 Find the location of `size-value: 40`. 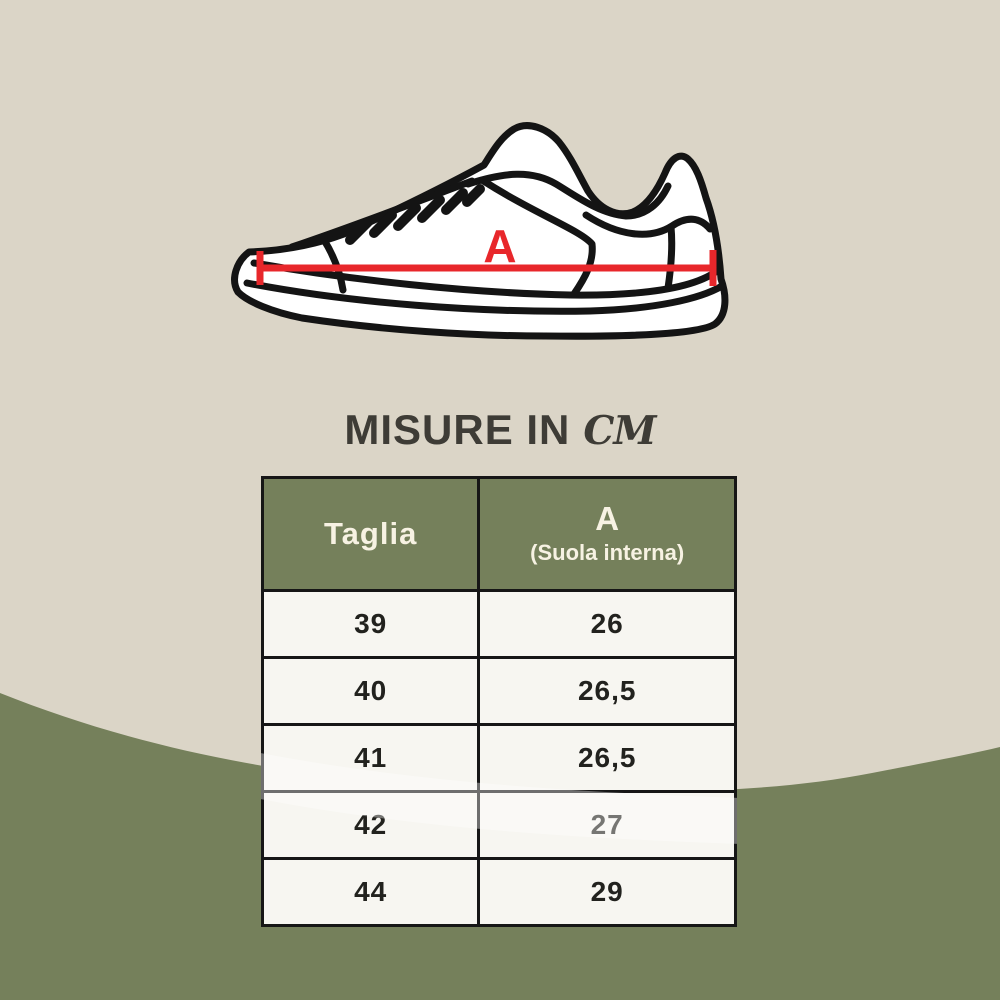

size-value: 40 is located at coordinates (371, 690).